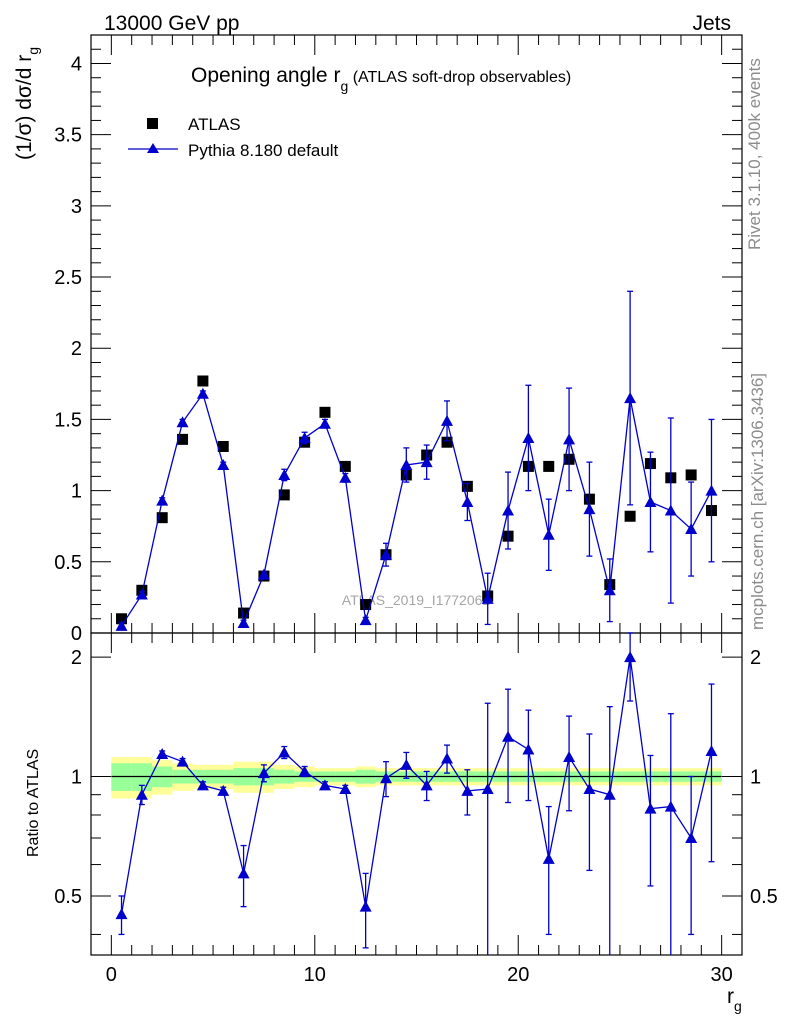  Describe the element at coordinates (416, 600) in the screenshot. I see `analysis-watermark: ATLAS_2019_I1772062` at that location.